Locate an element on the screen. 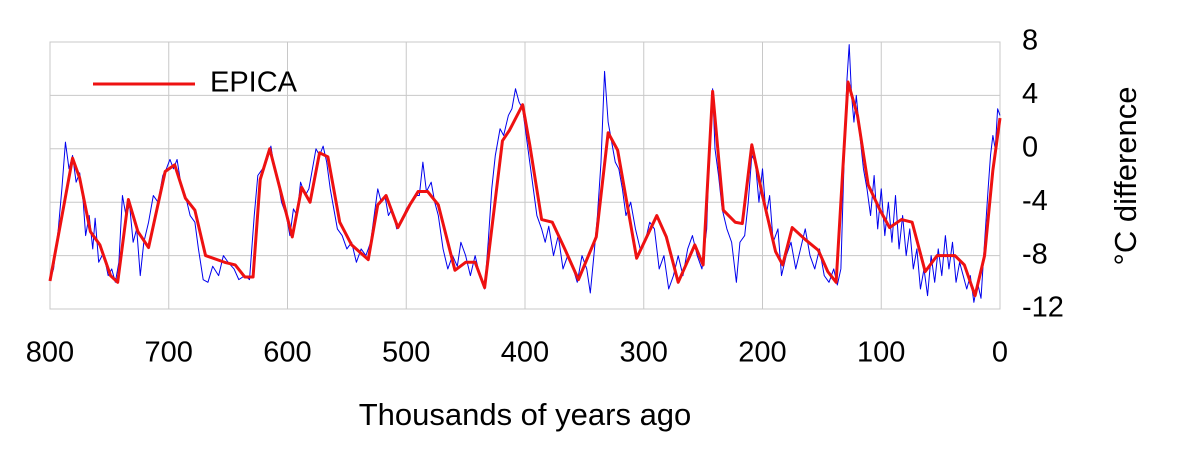 Image resolution: width=1200 pixels, height=450 pixels. x-tick-label: 400 is located at coordinates (525, 353).